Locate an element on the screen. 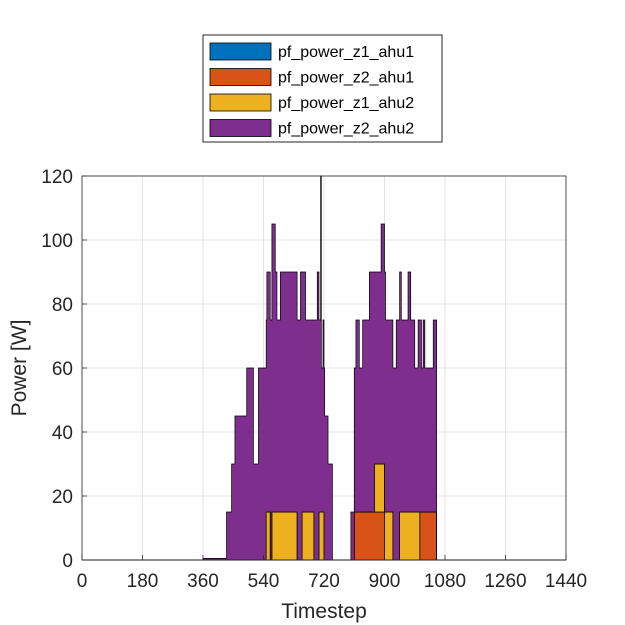  y-tick-label: 60 is located at coordinates (62, 369).